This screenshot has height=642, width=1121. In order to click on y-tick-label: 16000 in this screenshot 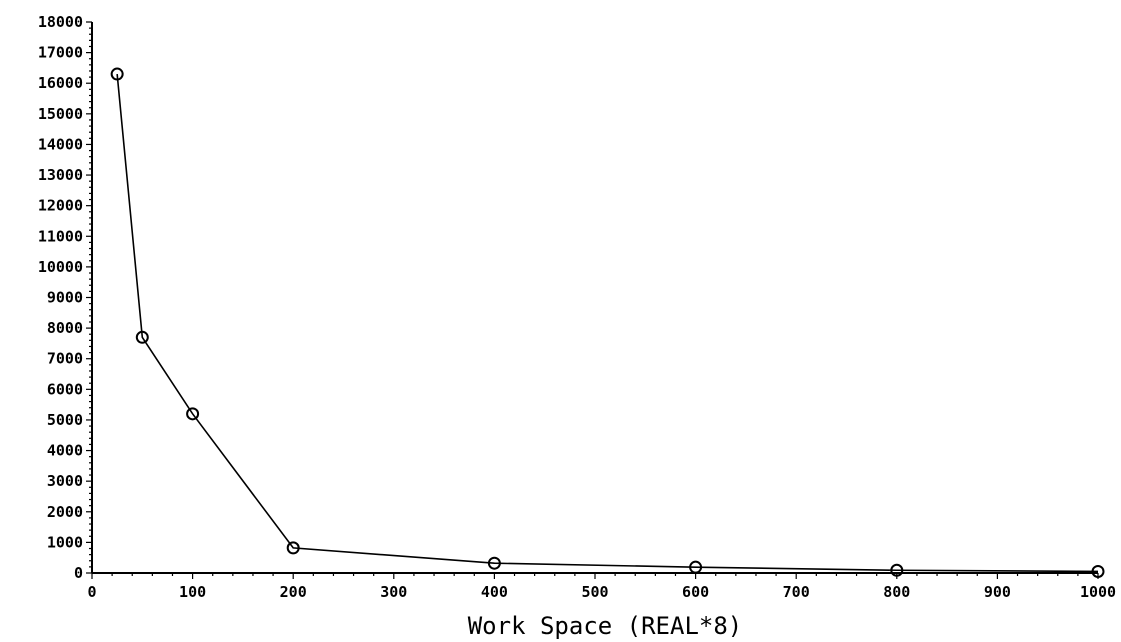, I will do `click(60, 83)`.